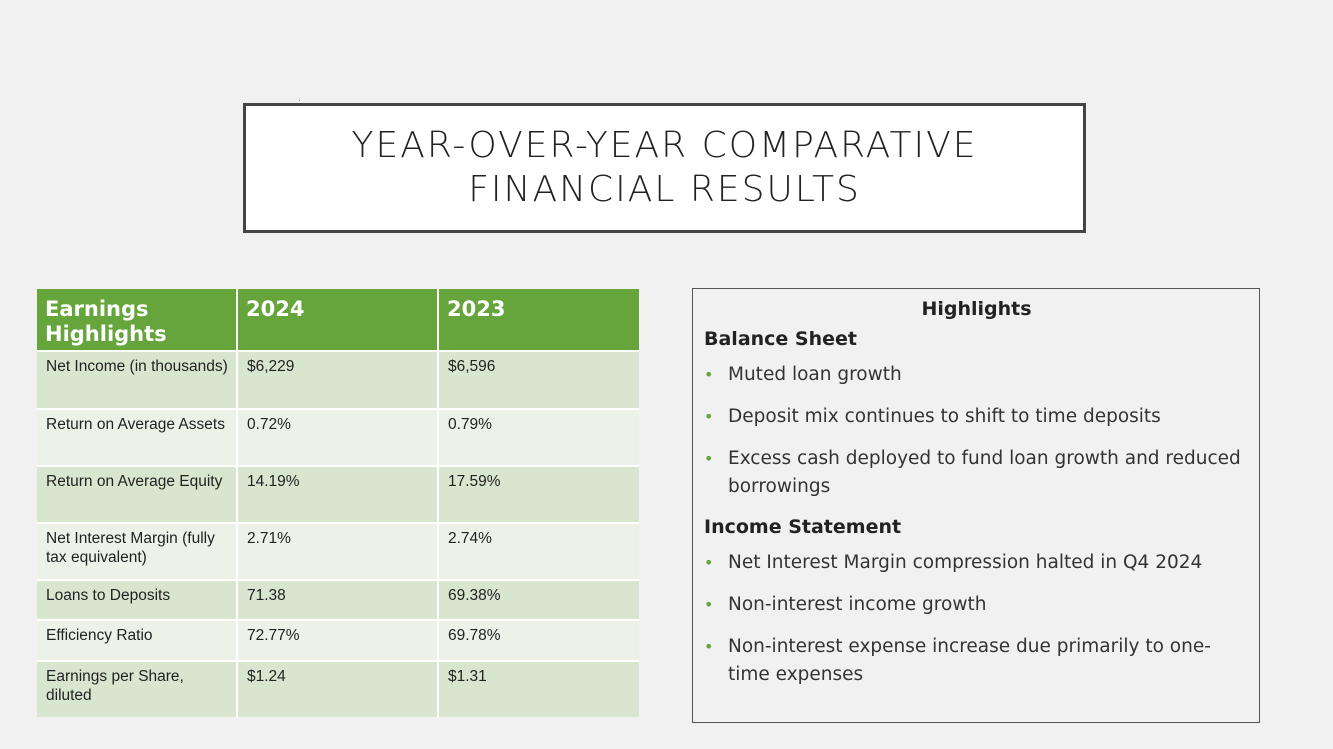 The image size is (1333, 749). What do you see at coordinates (538, 551) in the screenshot?
I see `row-value-2023: 2.74%` at bounding box center [538, 551].